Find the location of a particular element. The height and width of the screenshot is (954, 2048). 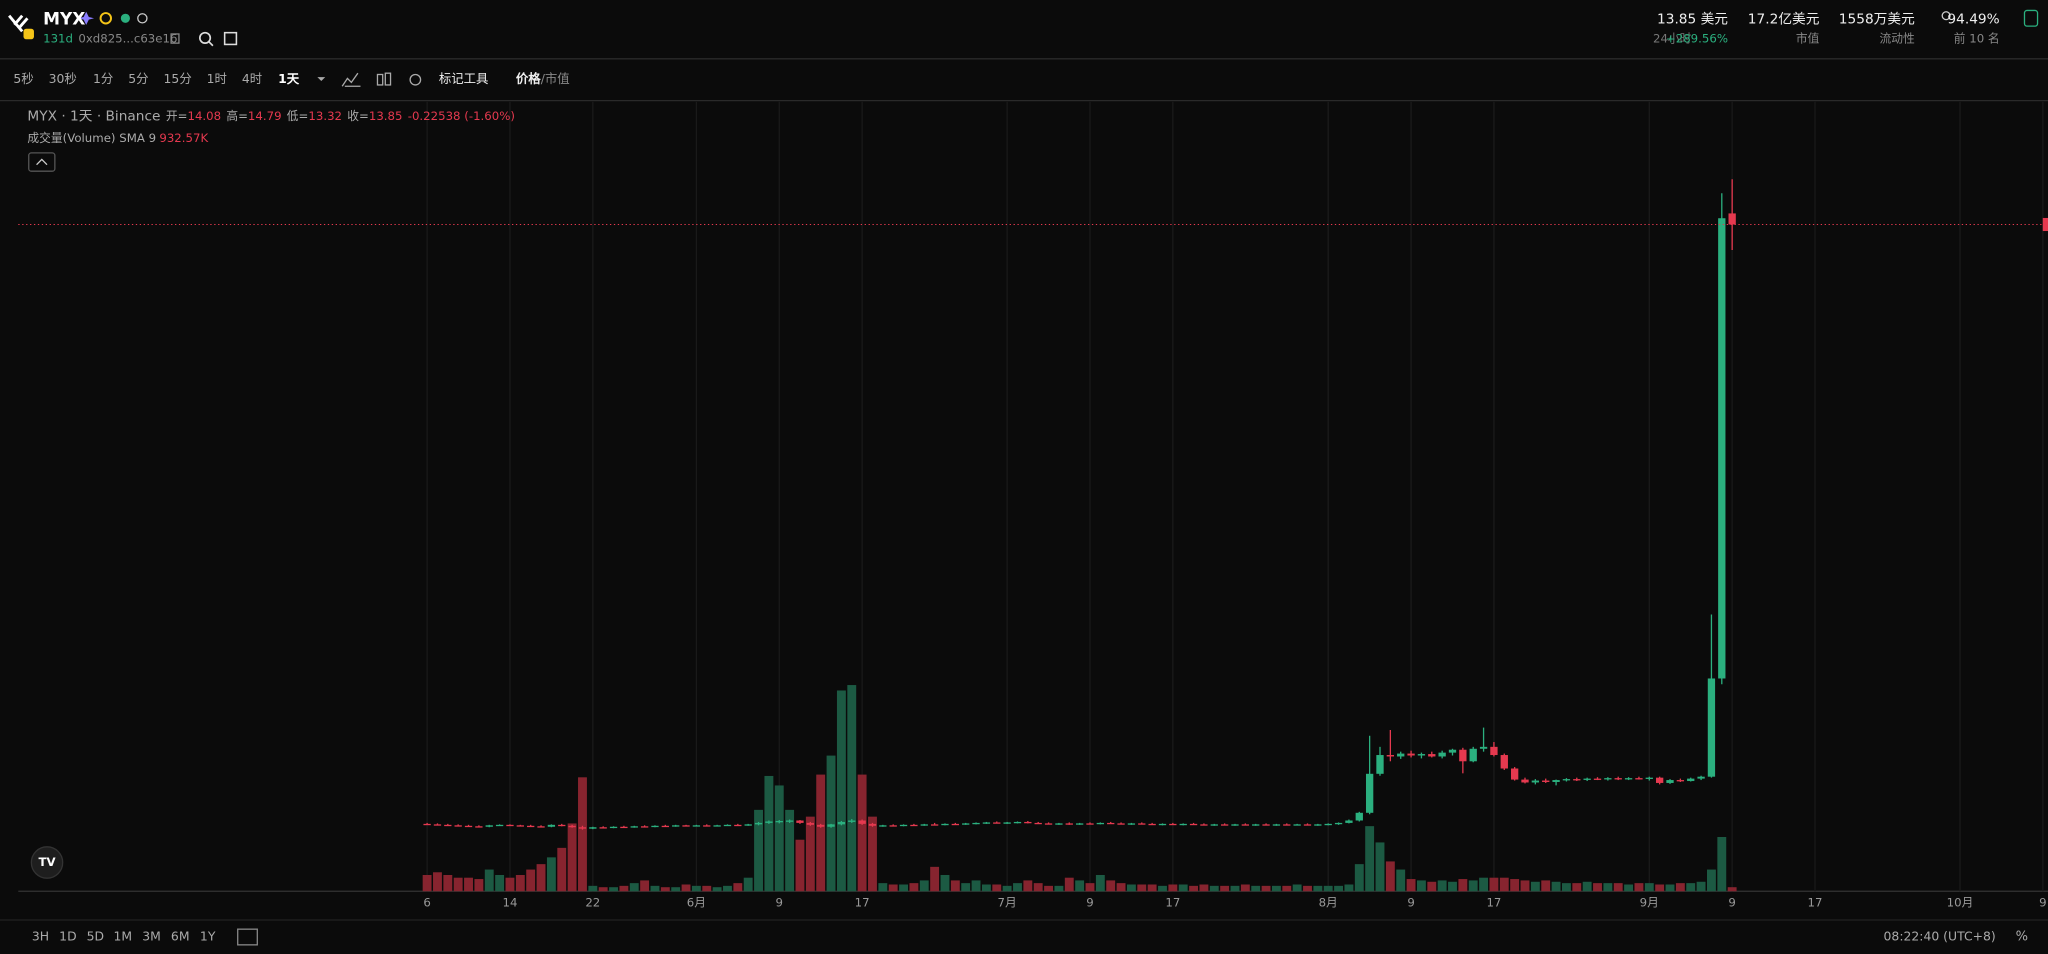

badge-icon is located at coordinates (105, 18).